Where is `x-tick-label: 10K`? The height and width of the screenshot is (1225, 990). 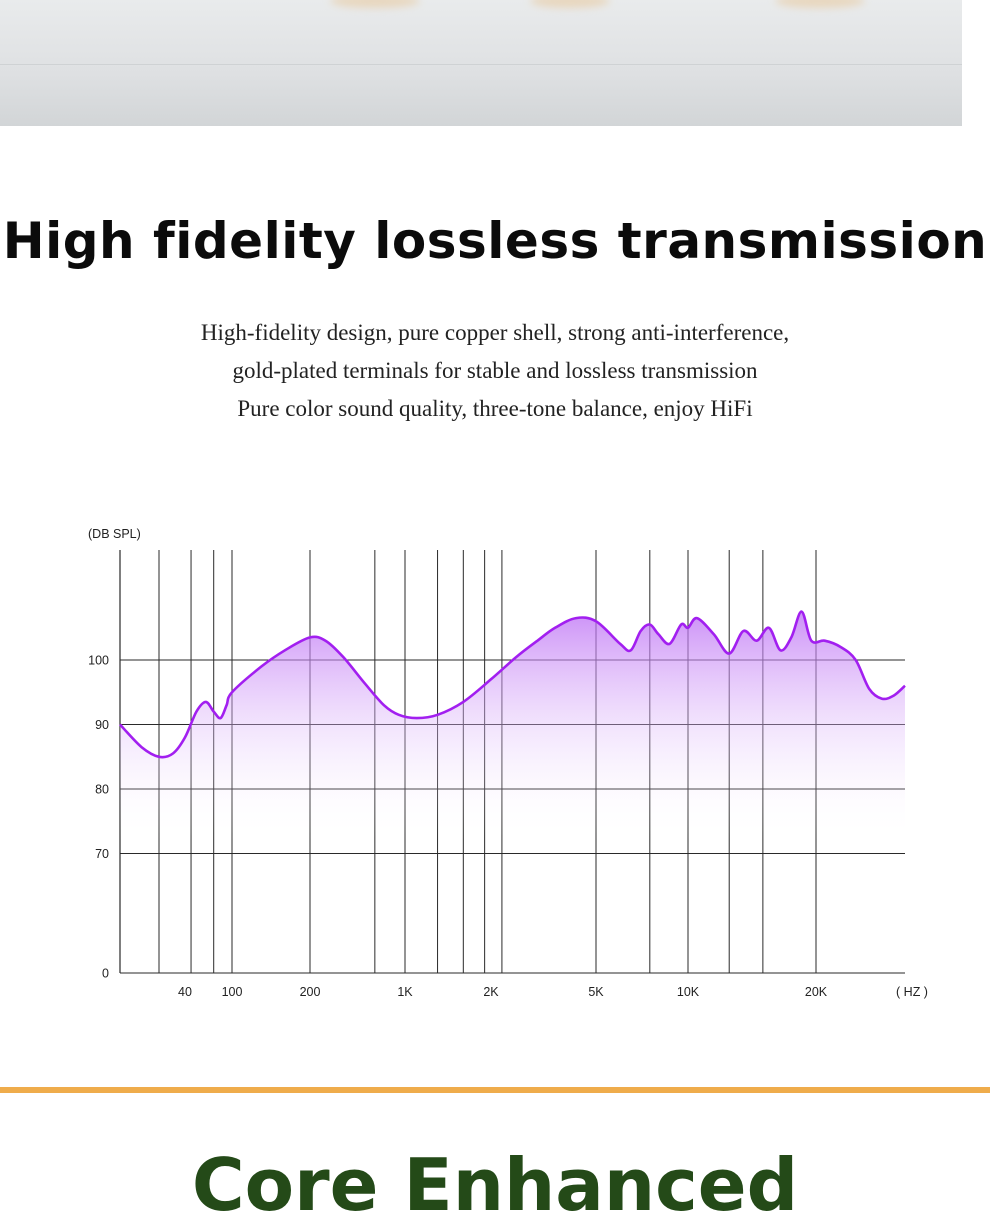 x-tick-label: 10K is located at coordinates (688, 992).